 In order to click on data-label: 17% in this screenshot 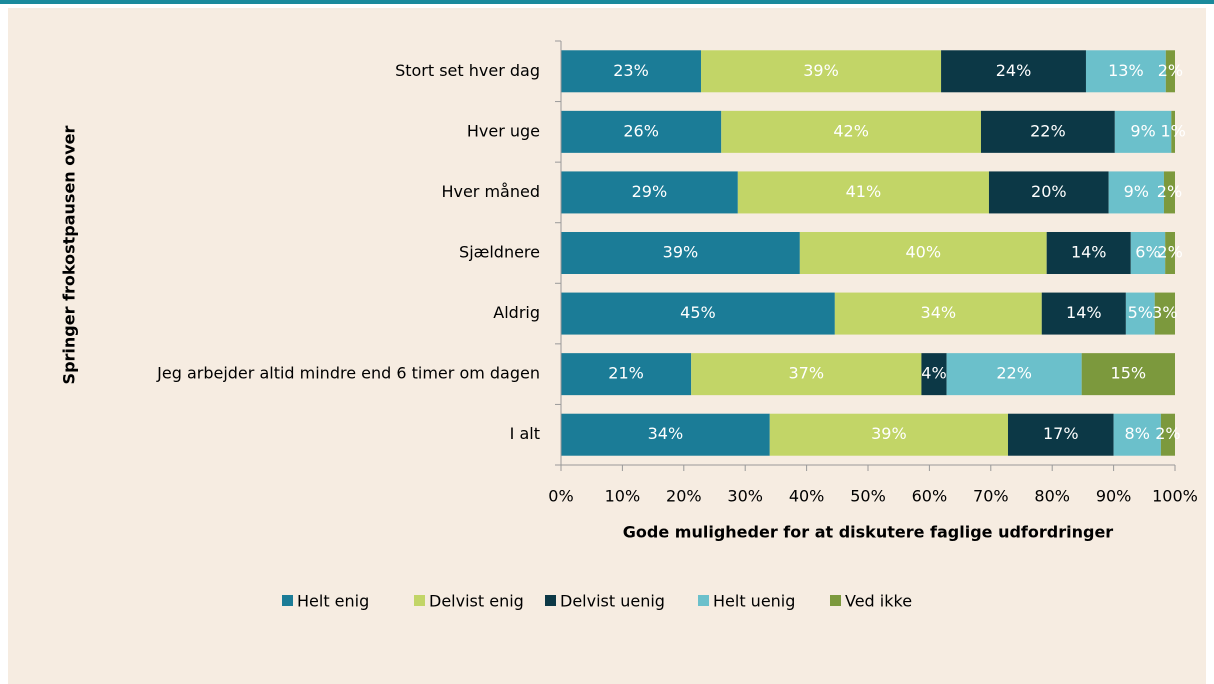, I will do `click(1061, 433)`.